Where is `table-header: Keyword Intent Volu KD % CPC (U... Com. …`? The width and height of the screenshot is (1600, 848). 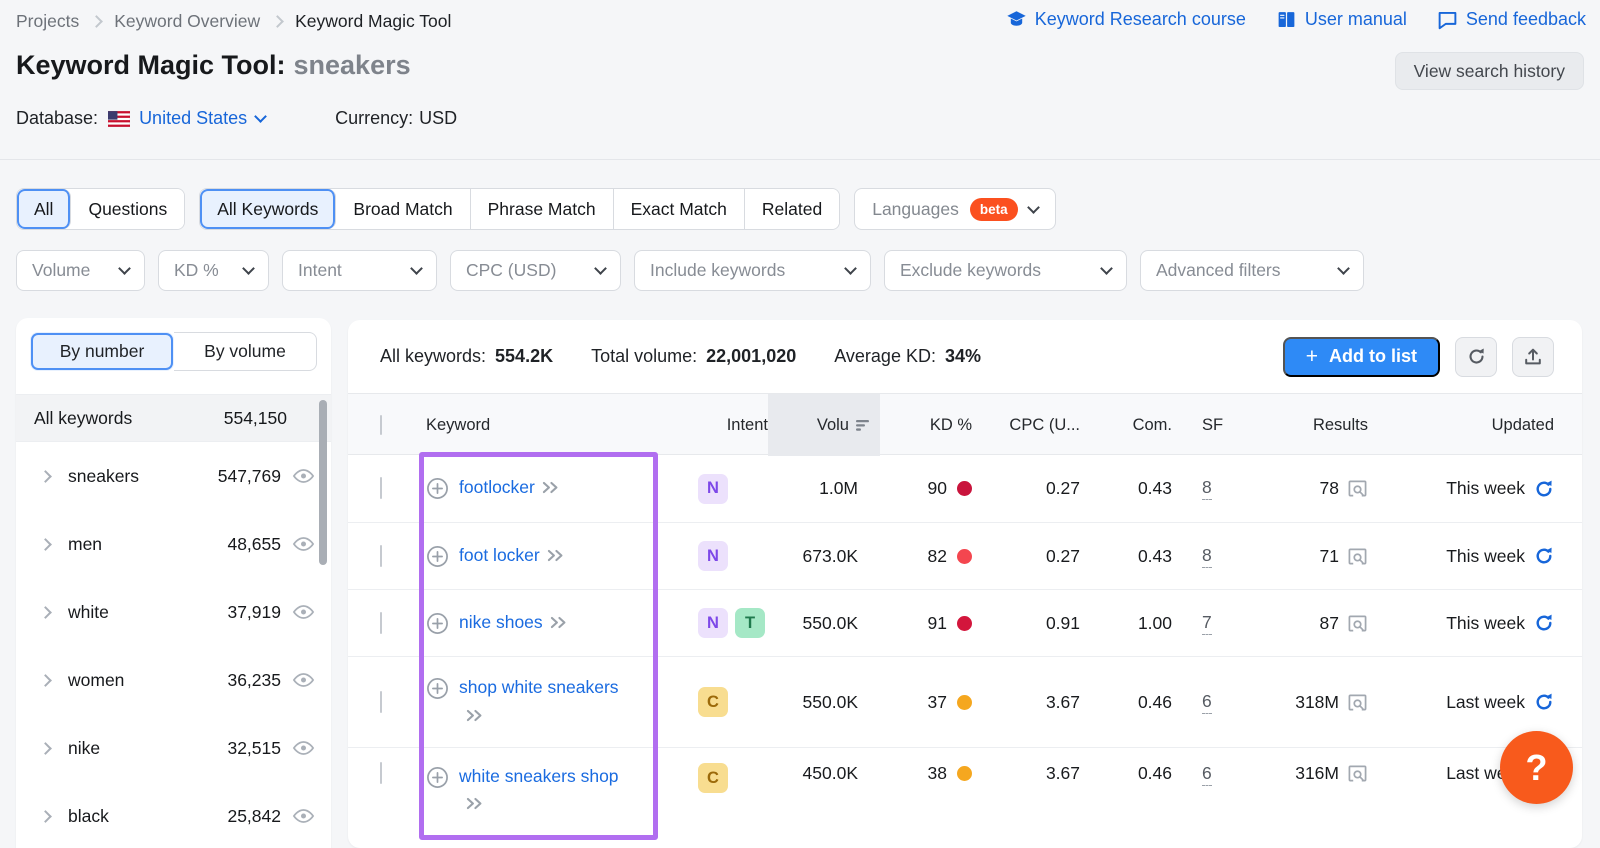 table-header: Keyword Intent Volu KD % CPC (U... Com. … is located at coordinates (965, 424).